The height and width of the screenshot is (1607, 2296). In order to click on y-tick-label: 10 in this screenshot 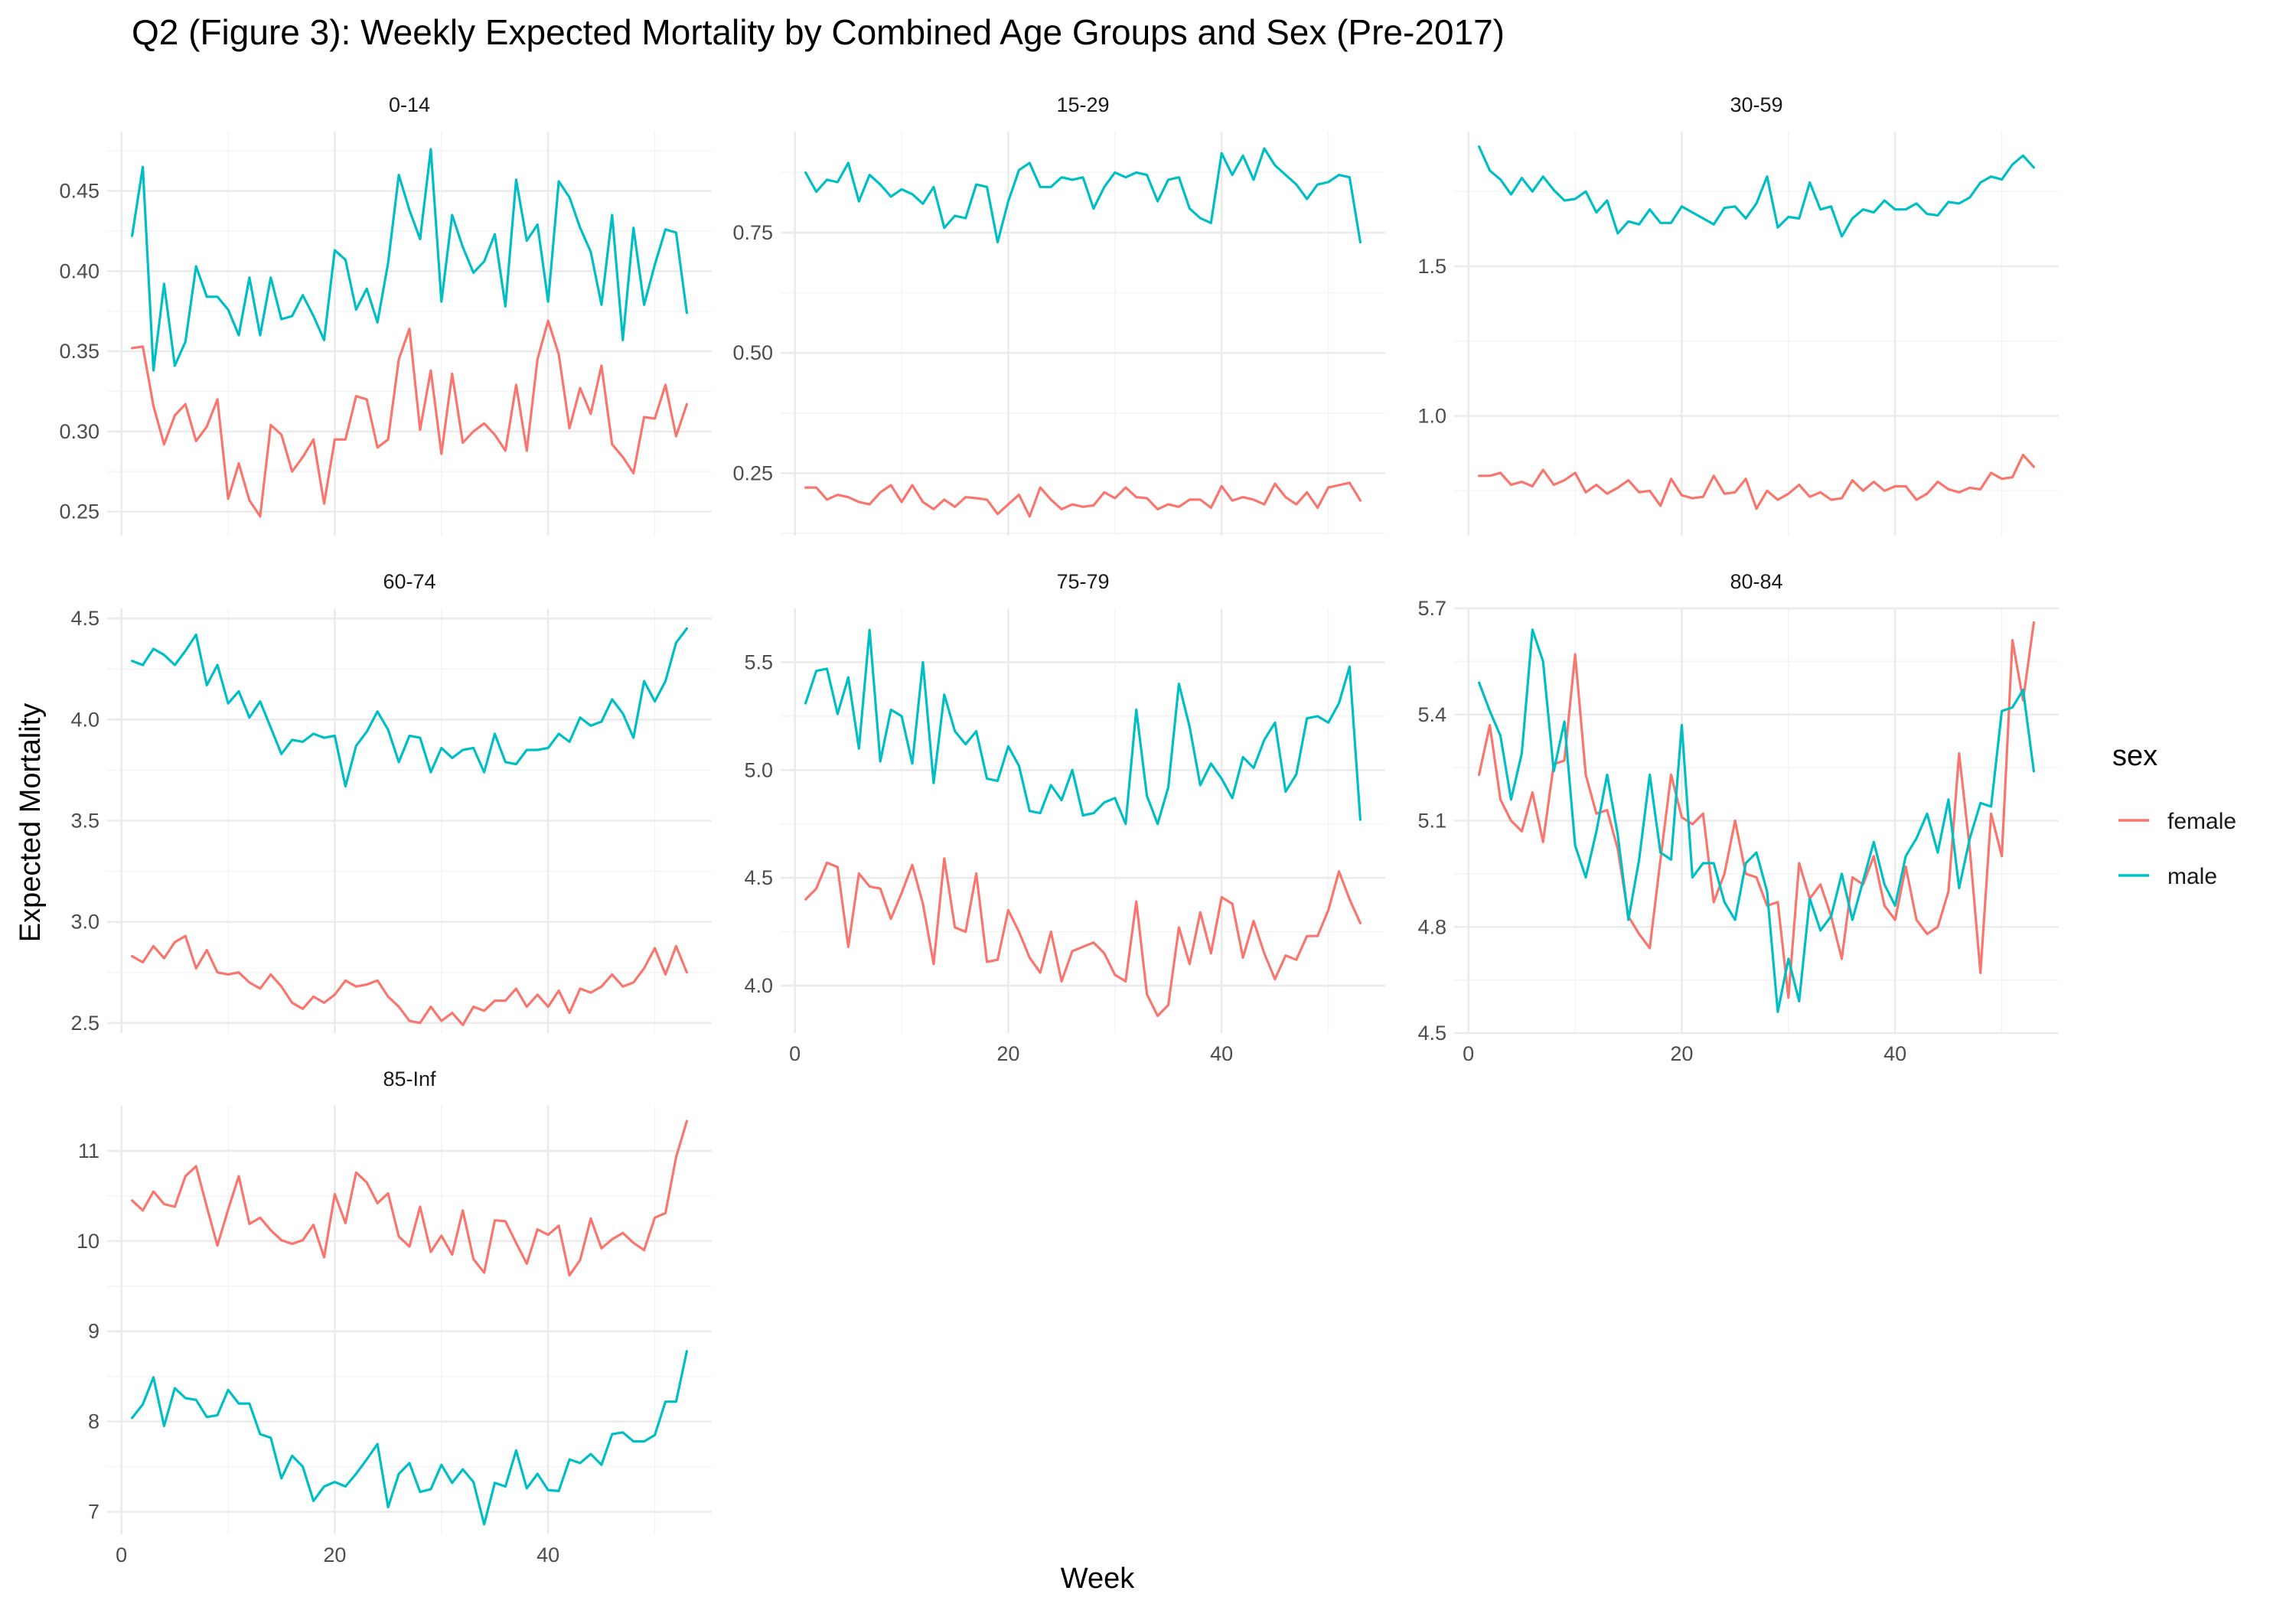, I will do `click(88, 1241)`.